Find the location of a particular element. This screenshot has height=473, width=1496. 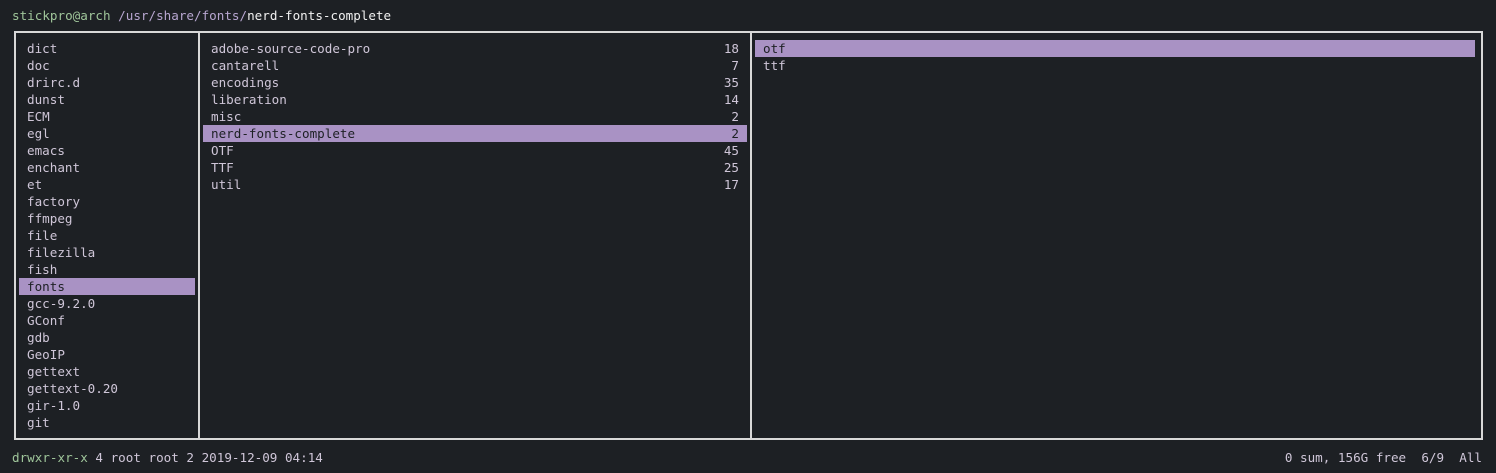

file-row: et is located at coordinates (107, 184).